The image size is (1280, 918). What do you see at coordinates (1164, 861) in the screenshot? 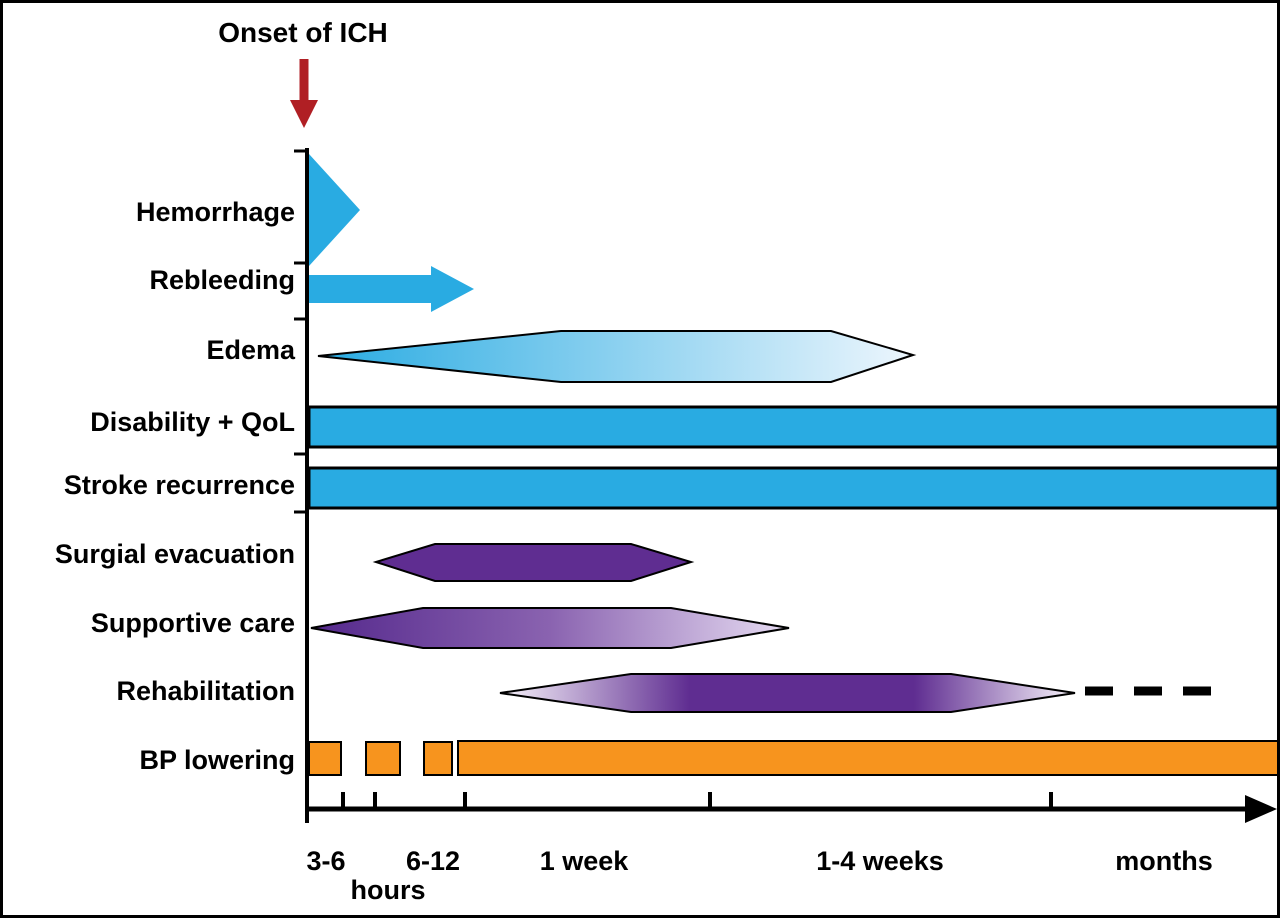
I see `axis-label-months: months` at bounding box center [1164, 861].